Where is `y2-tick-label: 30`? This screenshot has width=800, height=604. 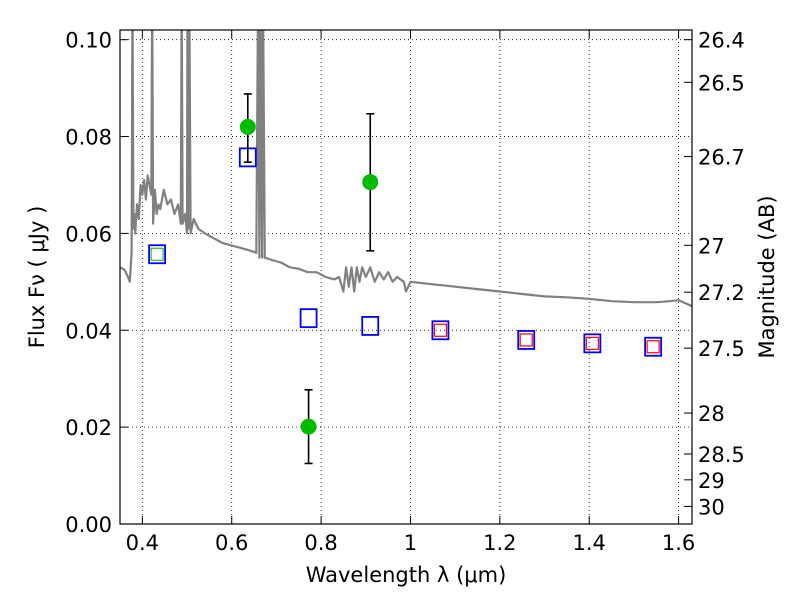
y2-tick-label: 30 is located at coordinates (711, 507).